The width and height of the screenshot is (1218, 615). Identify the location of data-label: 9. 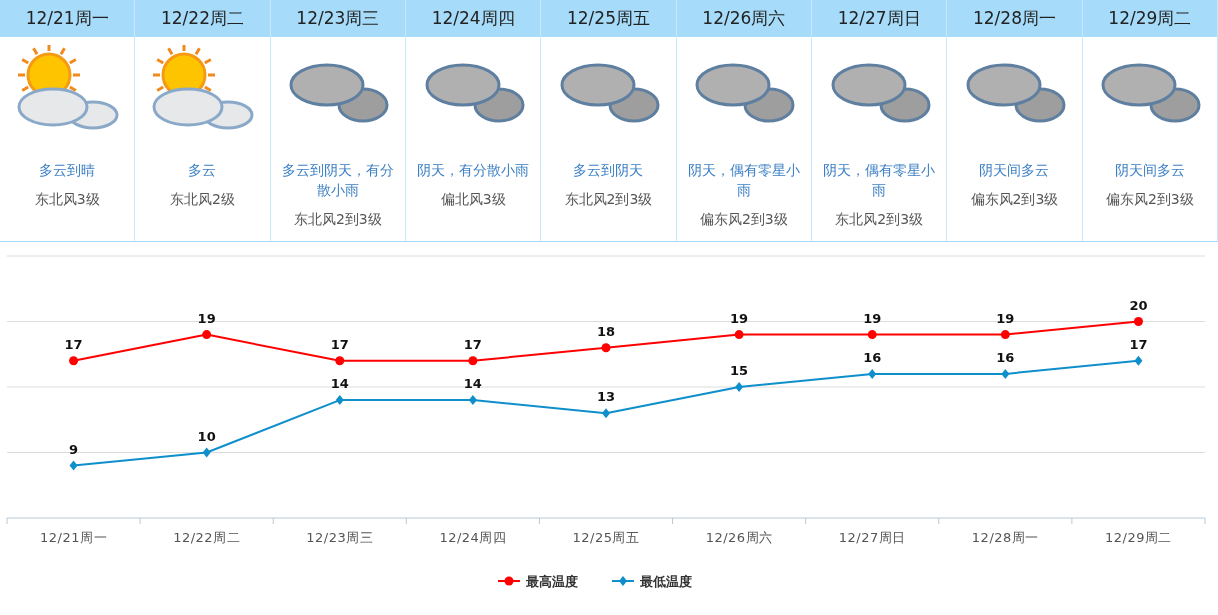
(74, 449).